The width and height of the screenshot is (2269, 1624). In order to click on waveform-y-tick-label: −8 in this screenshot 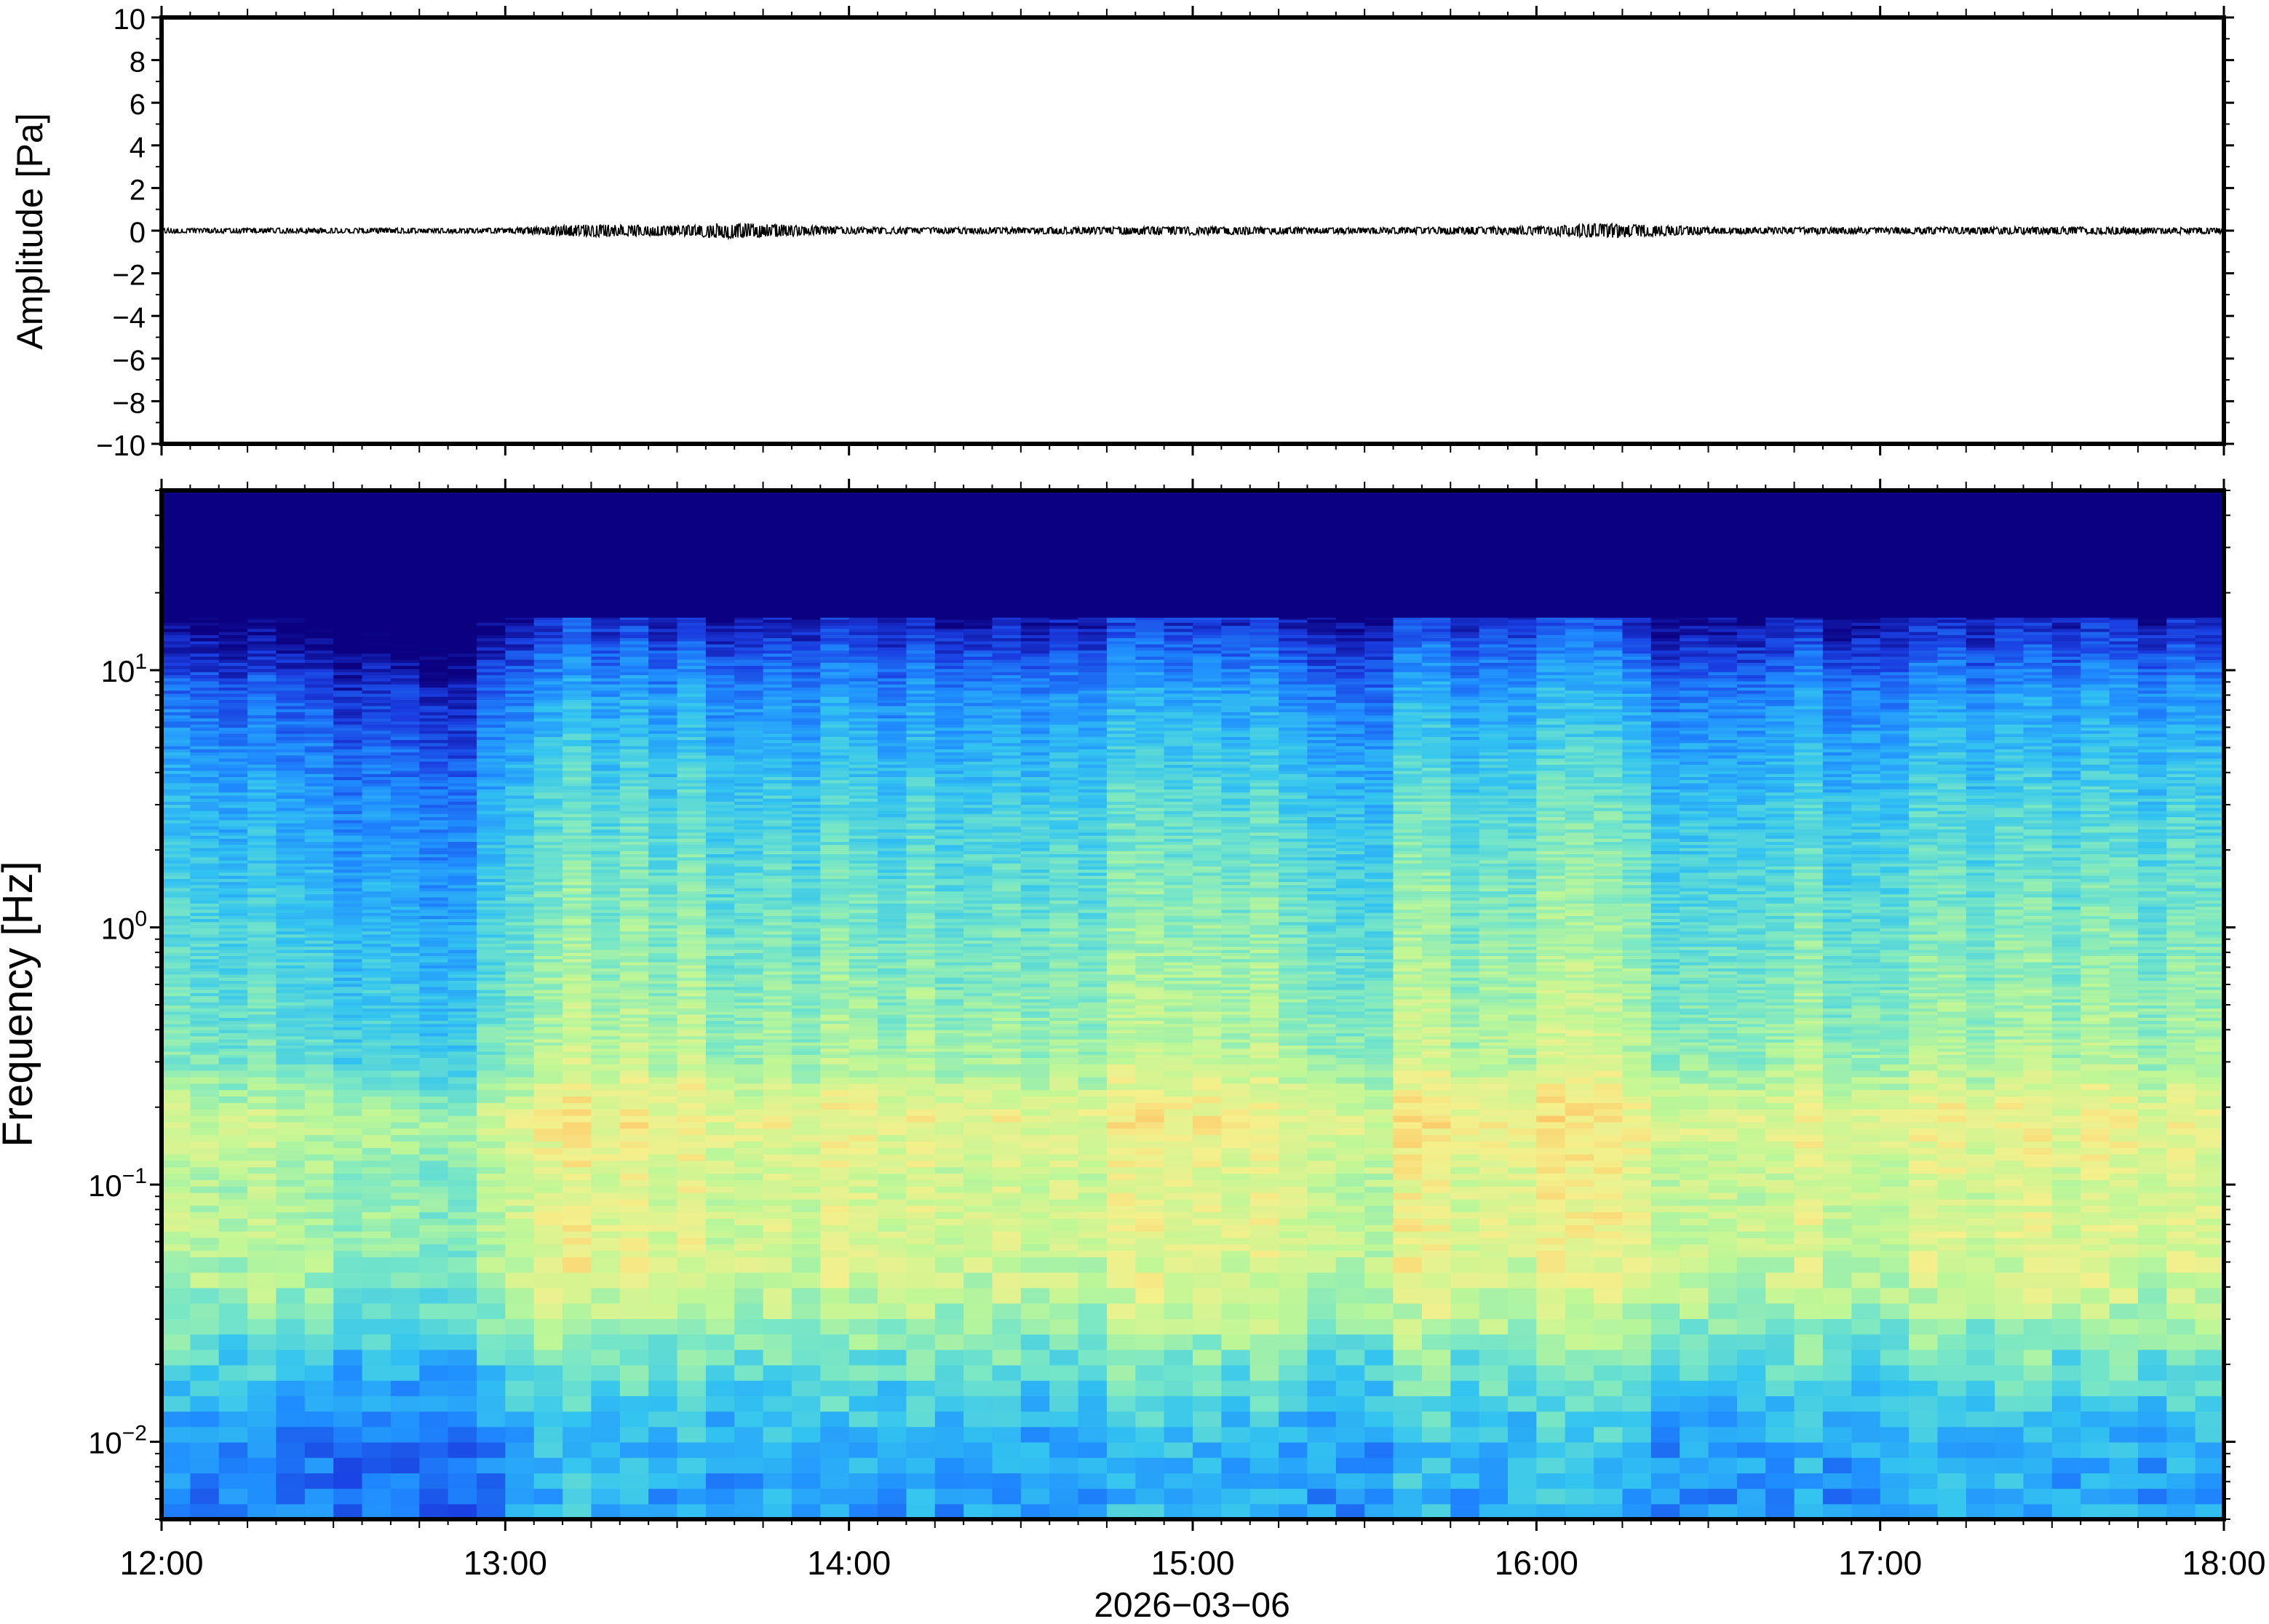, I will do `click(129, 403)`.